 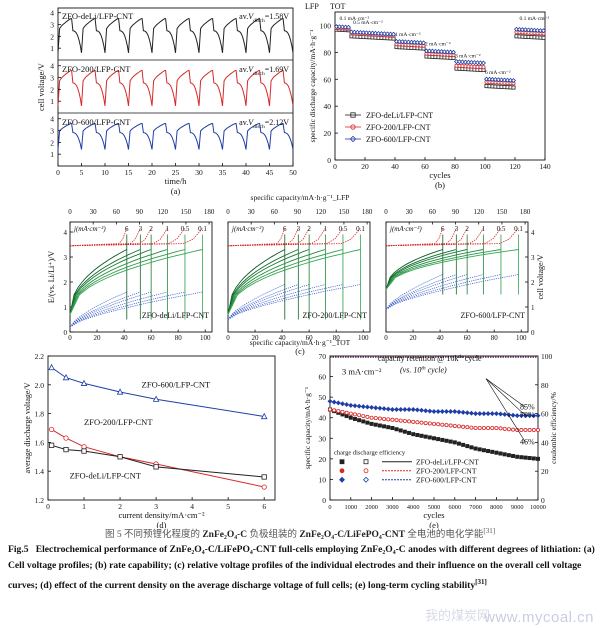 What do you see at coordinates (498, 73) in the screenshot?
I see `panel-b-rate-label: 6 mA·cm⁻²` at bounding box center [498, 73].